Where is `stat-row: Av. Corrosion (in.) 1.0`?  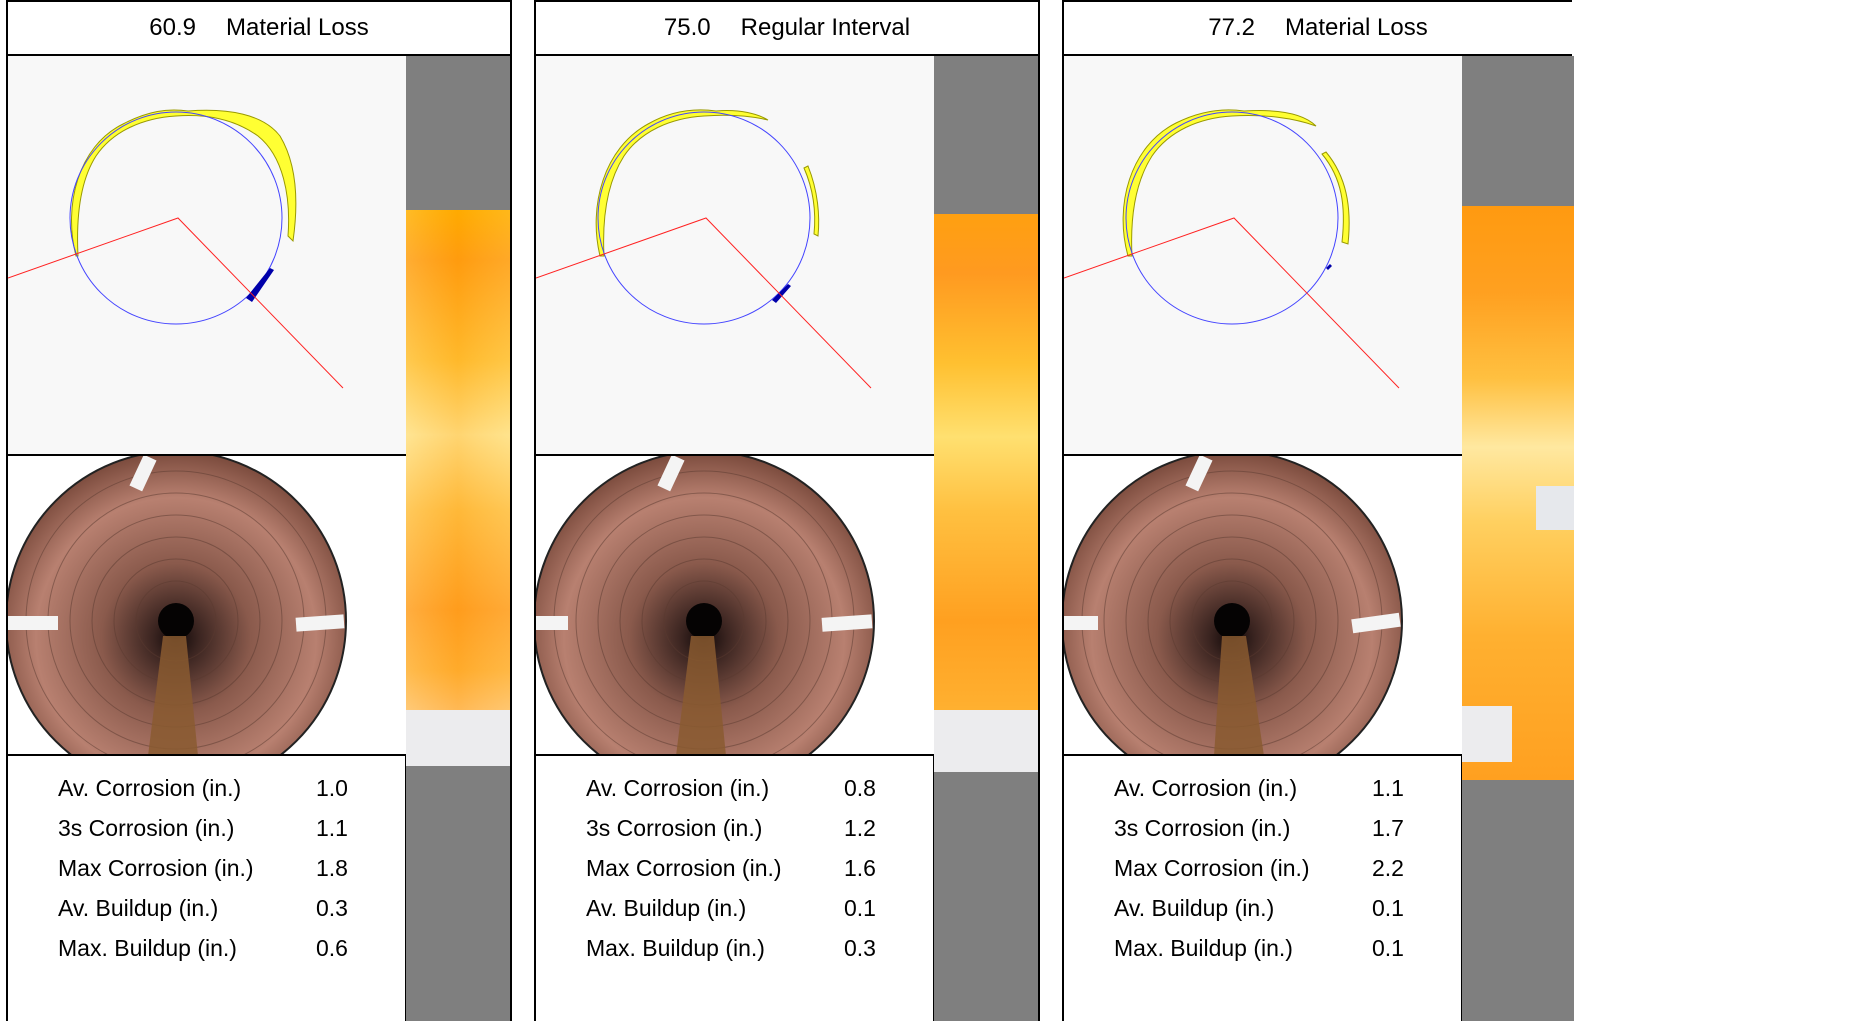 stat-row: Av. Corrosion (in.) 1.0 is located at coordinates (203, 788).